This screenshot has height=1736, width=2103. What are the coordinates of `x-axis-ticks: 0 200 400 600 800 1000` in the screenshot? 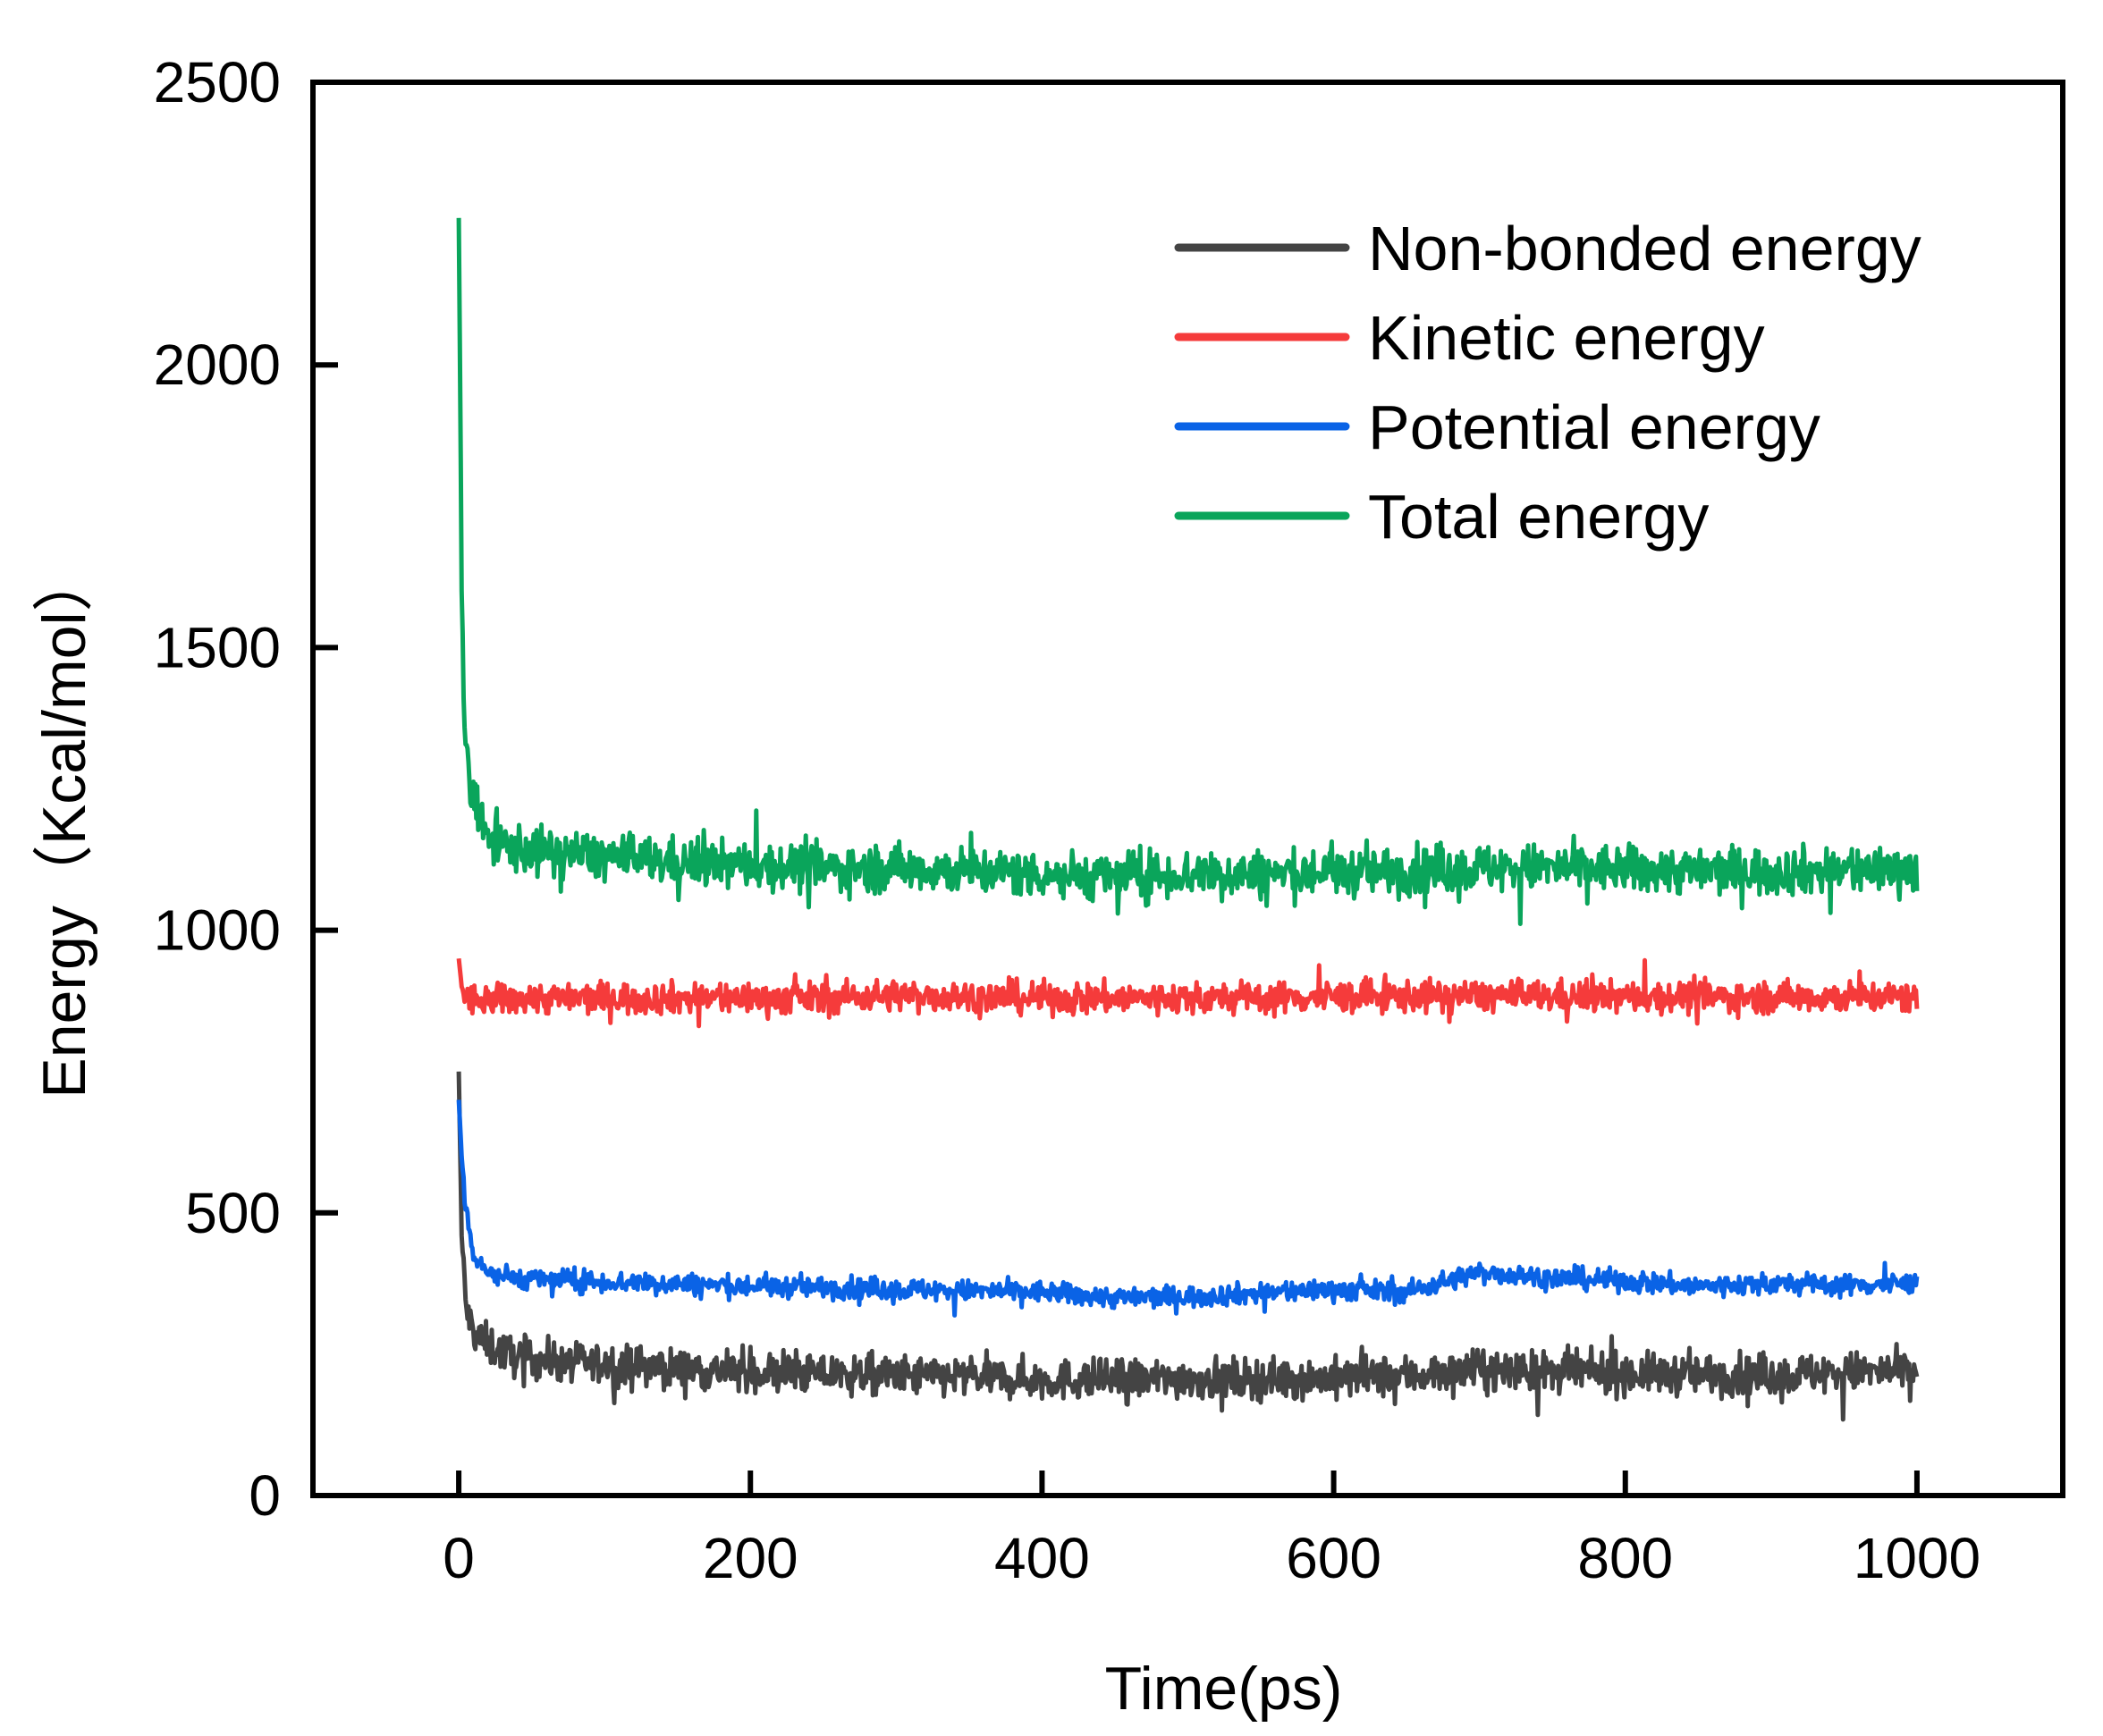 It's located at (1212, 1530).